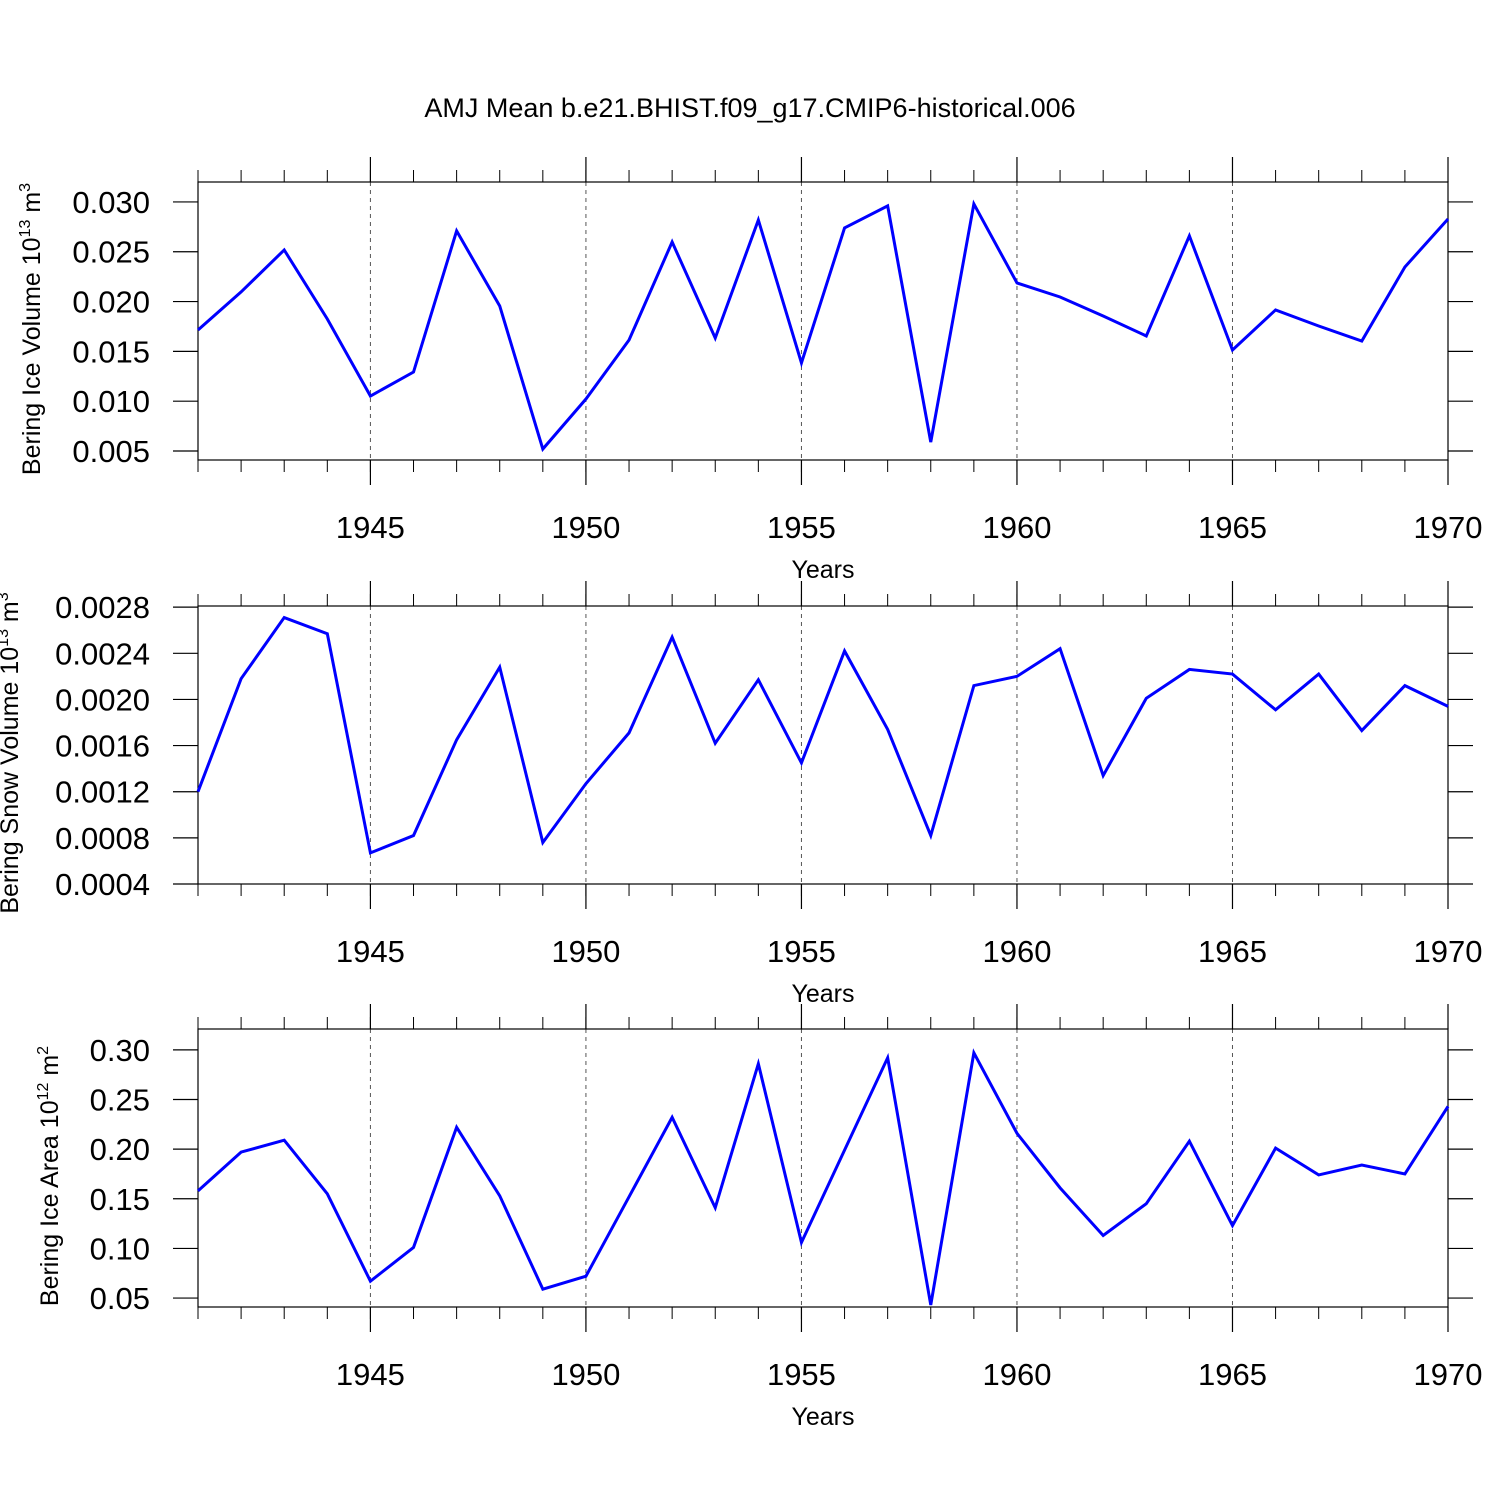 This screenshot has height=1500, width=1500. What do you see at coordinates (111, 451) in the screenshot?
I see `y-tick-label: 0.005` at bounding box center [111, 451].